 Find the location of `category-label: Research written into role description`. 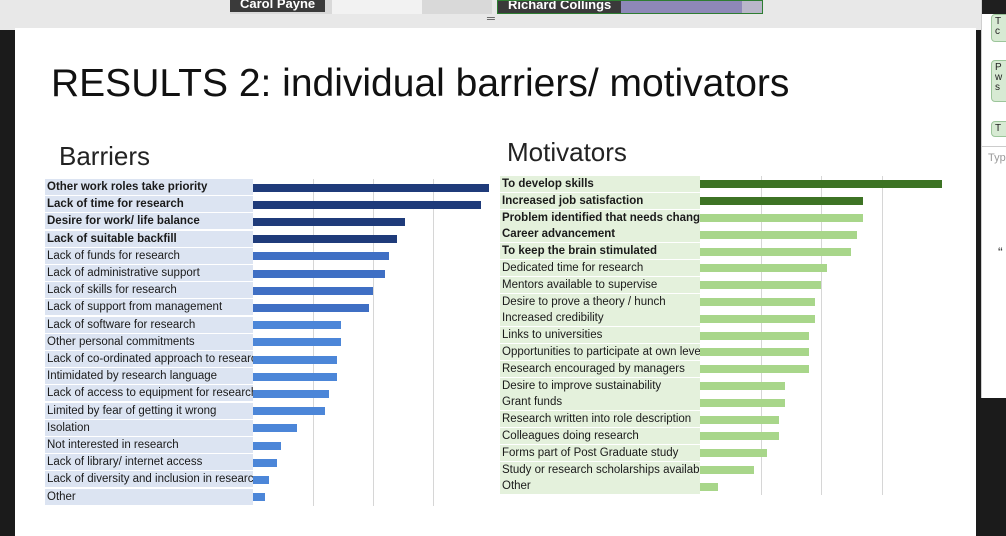

category-label: Research written into role description is located at coordinates (600, 419).